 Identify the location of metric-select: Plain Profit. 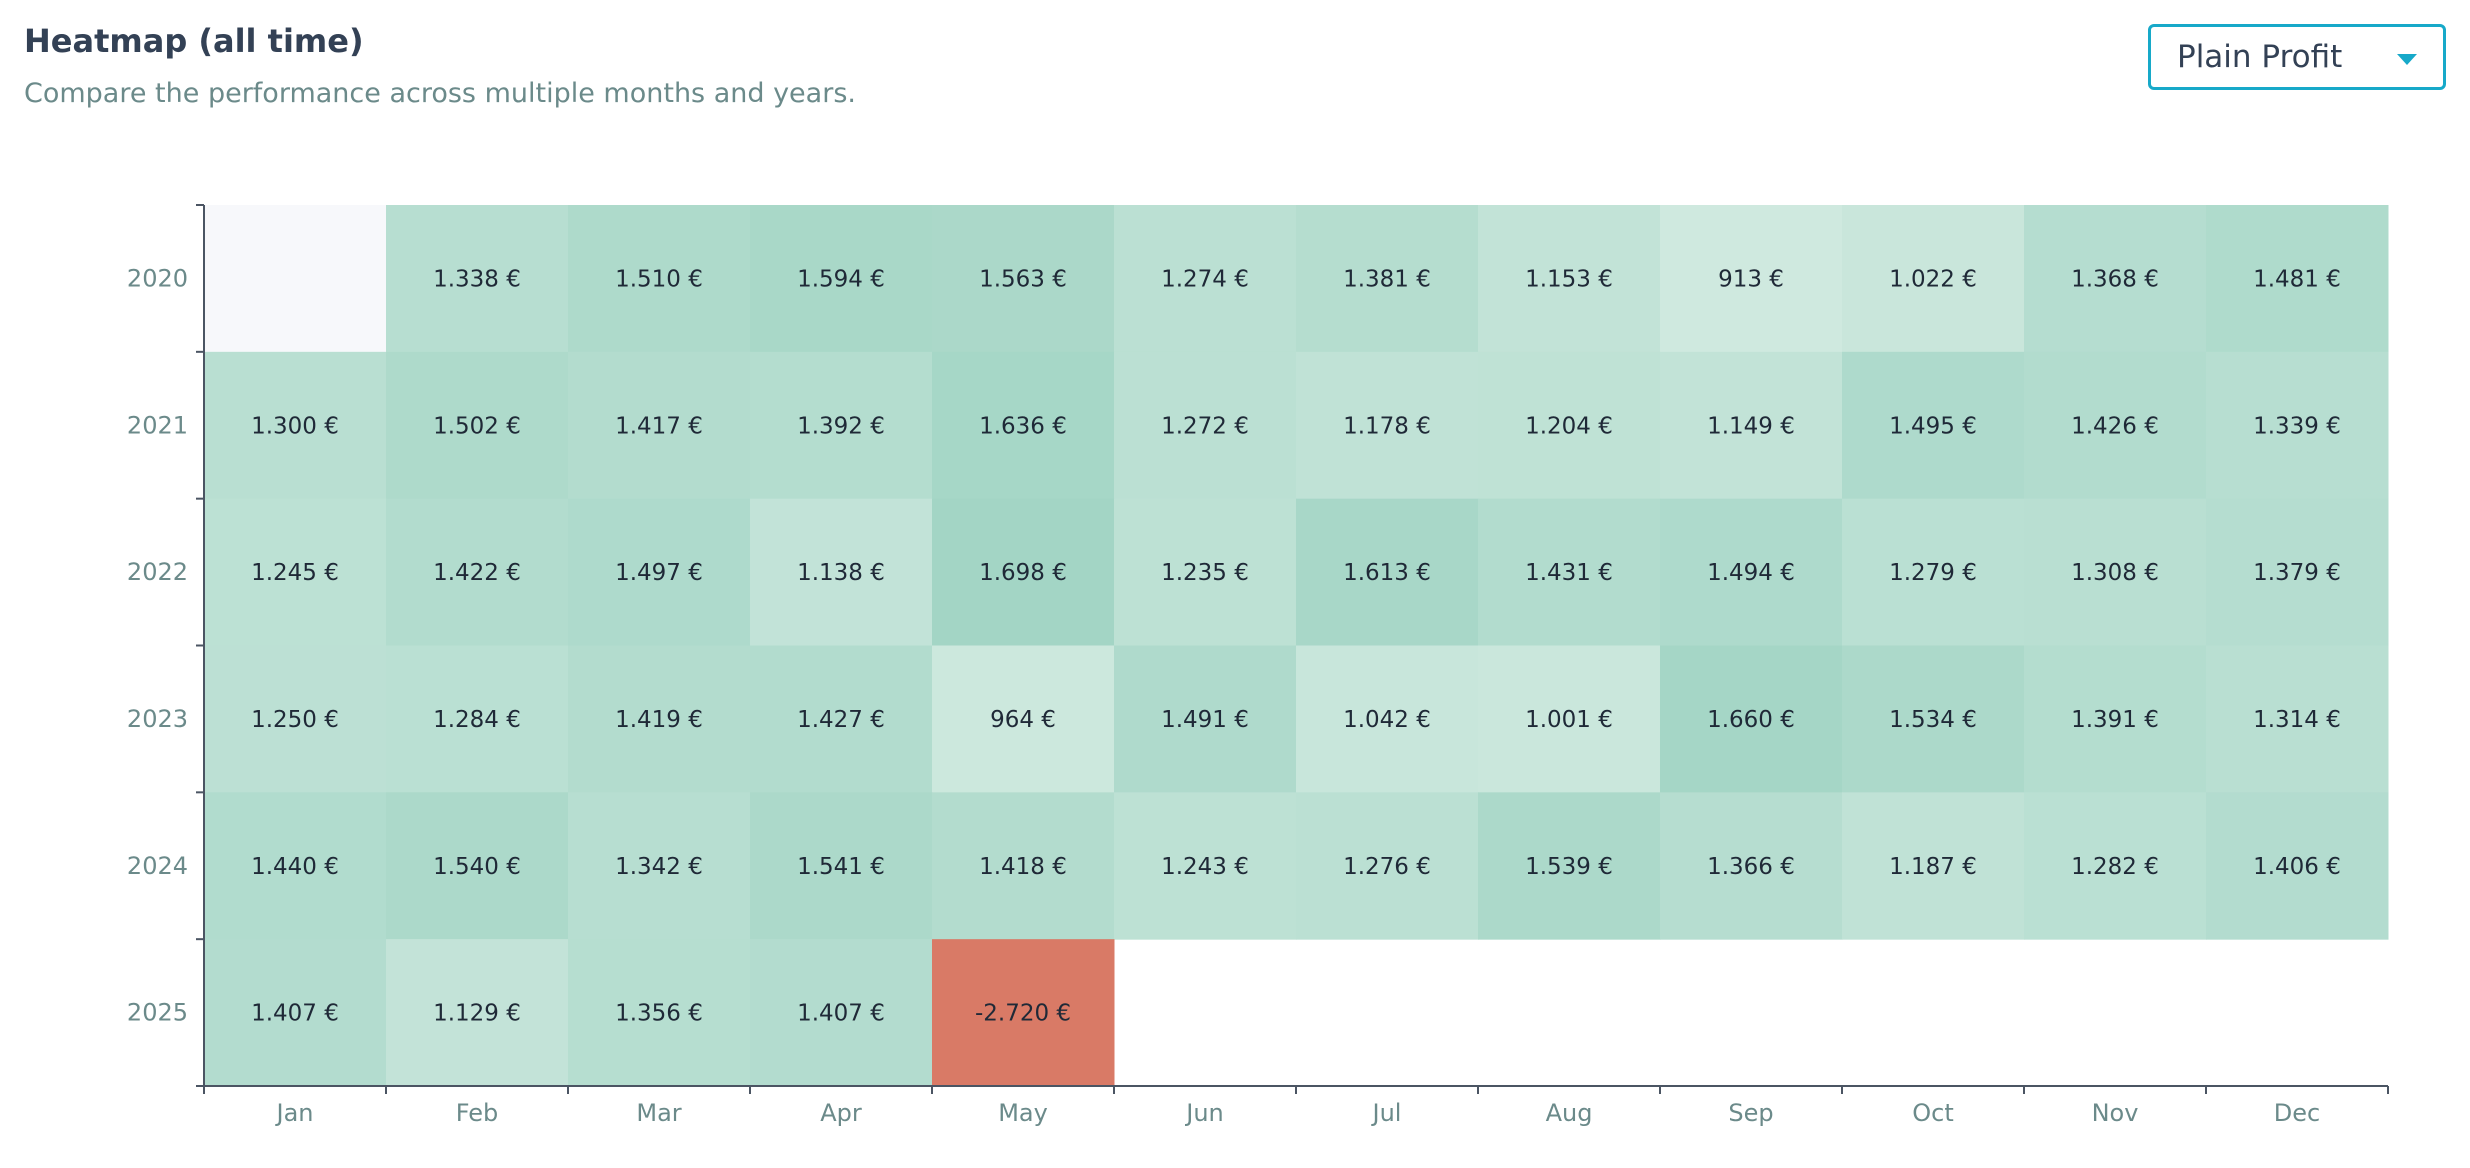
(2297, 57).